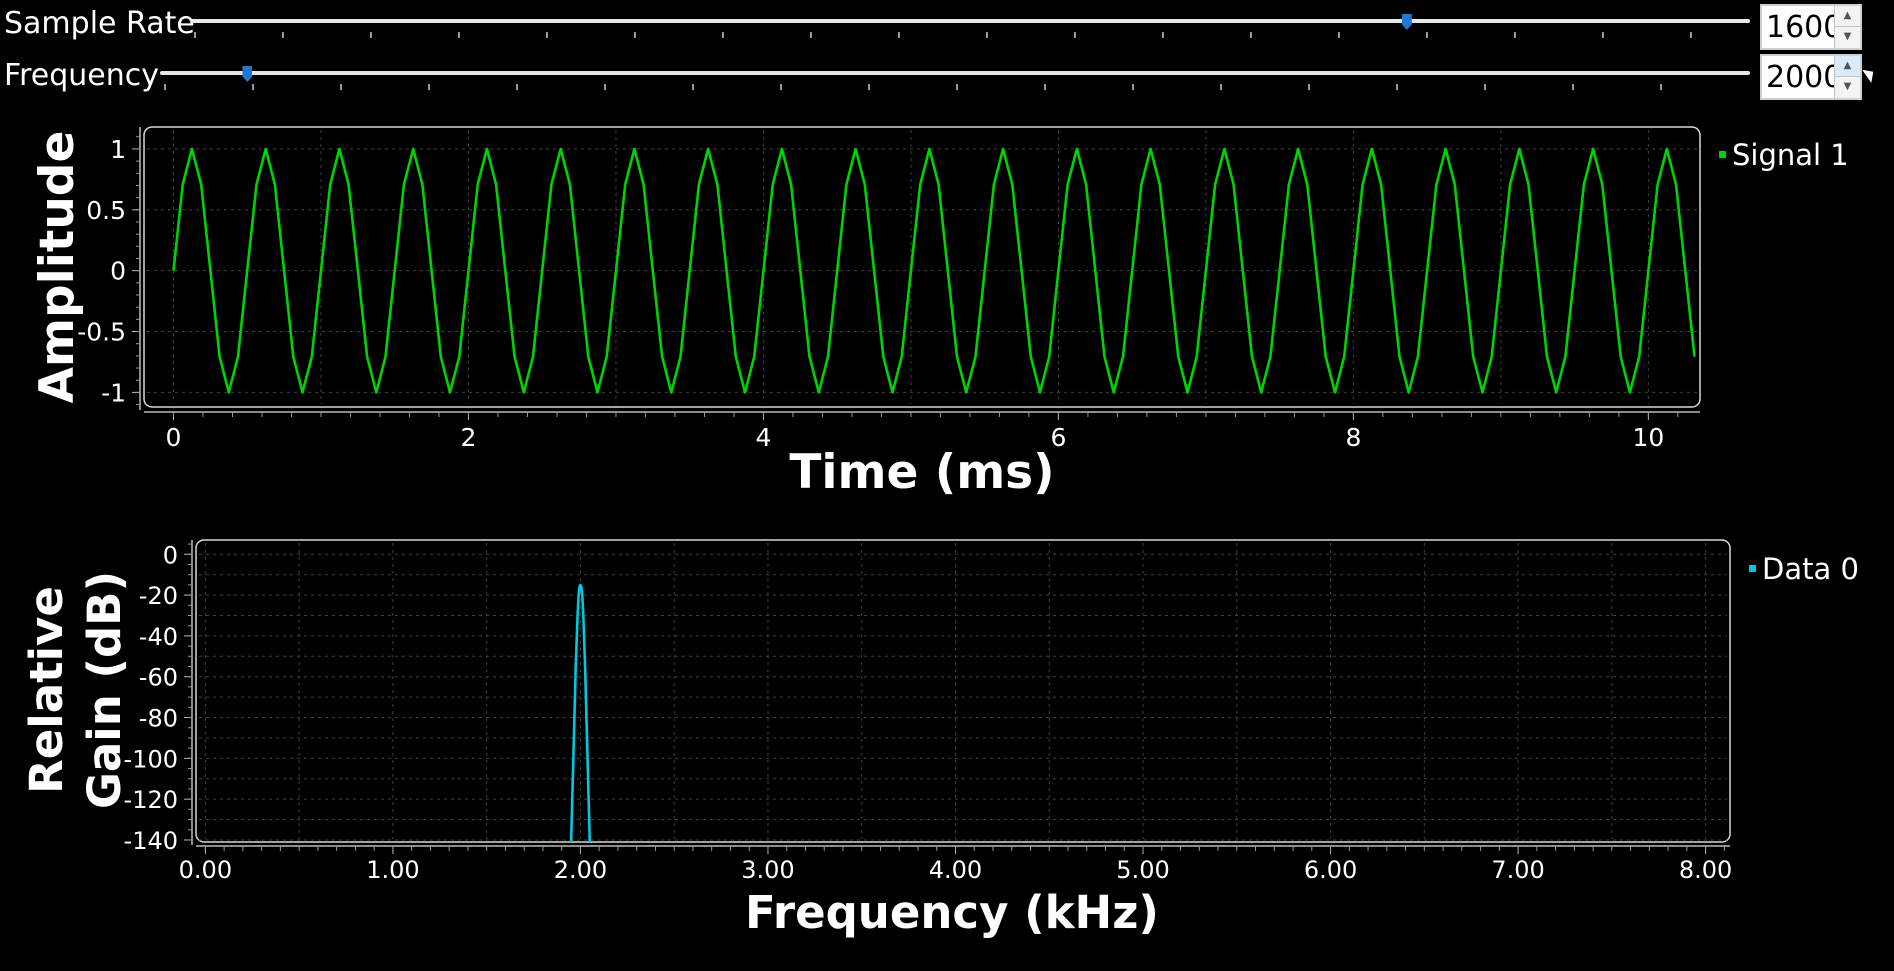 The image size is (1894, 971). I want to click on time-x-tick-label: 2, so click(469, 437).